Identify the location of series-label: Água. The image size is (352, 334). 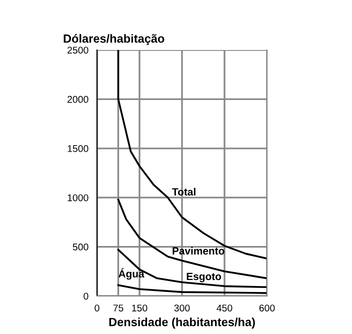
(131, 274).